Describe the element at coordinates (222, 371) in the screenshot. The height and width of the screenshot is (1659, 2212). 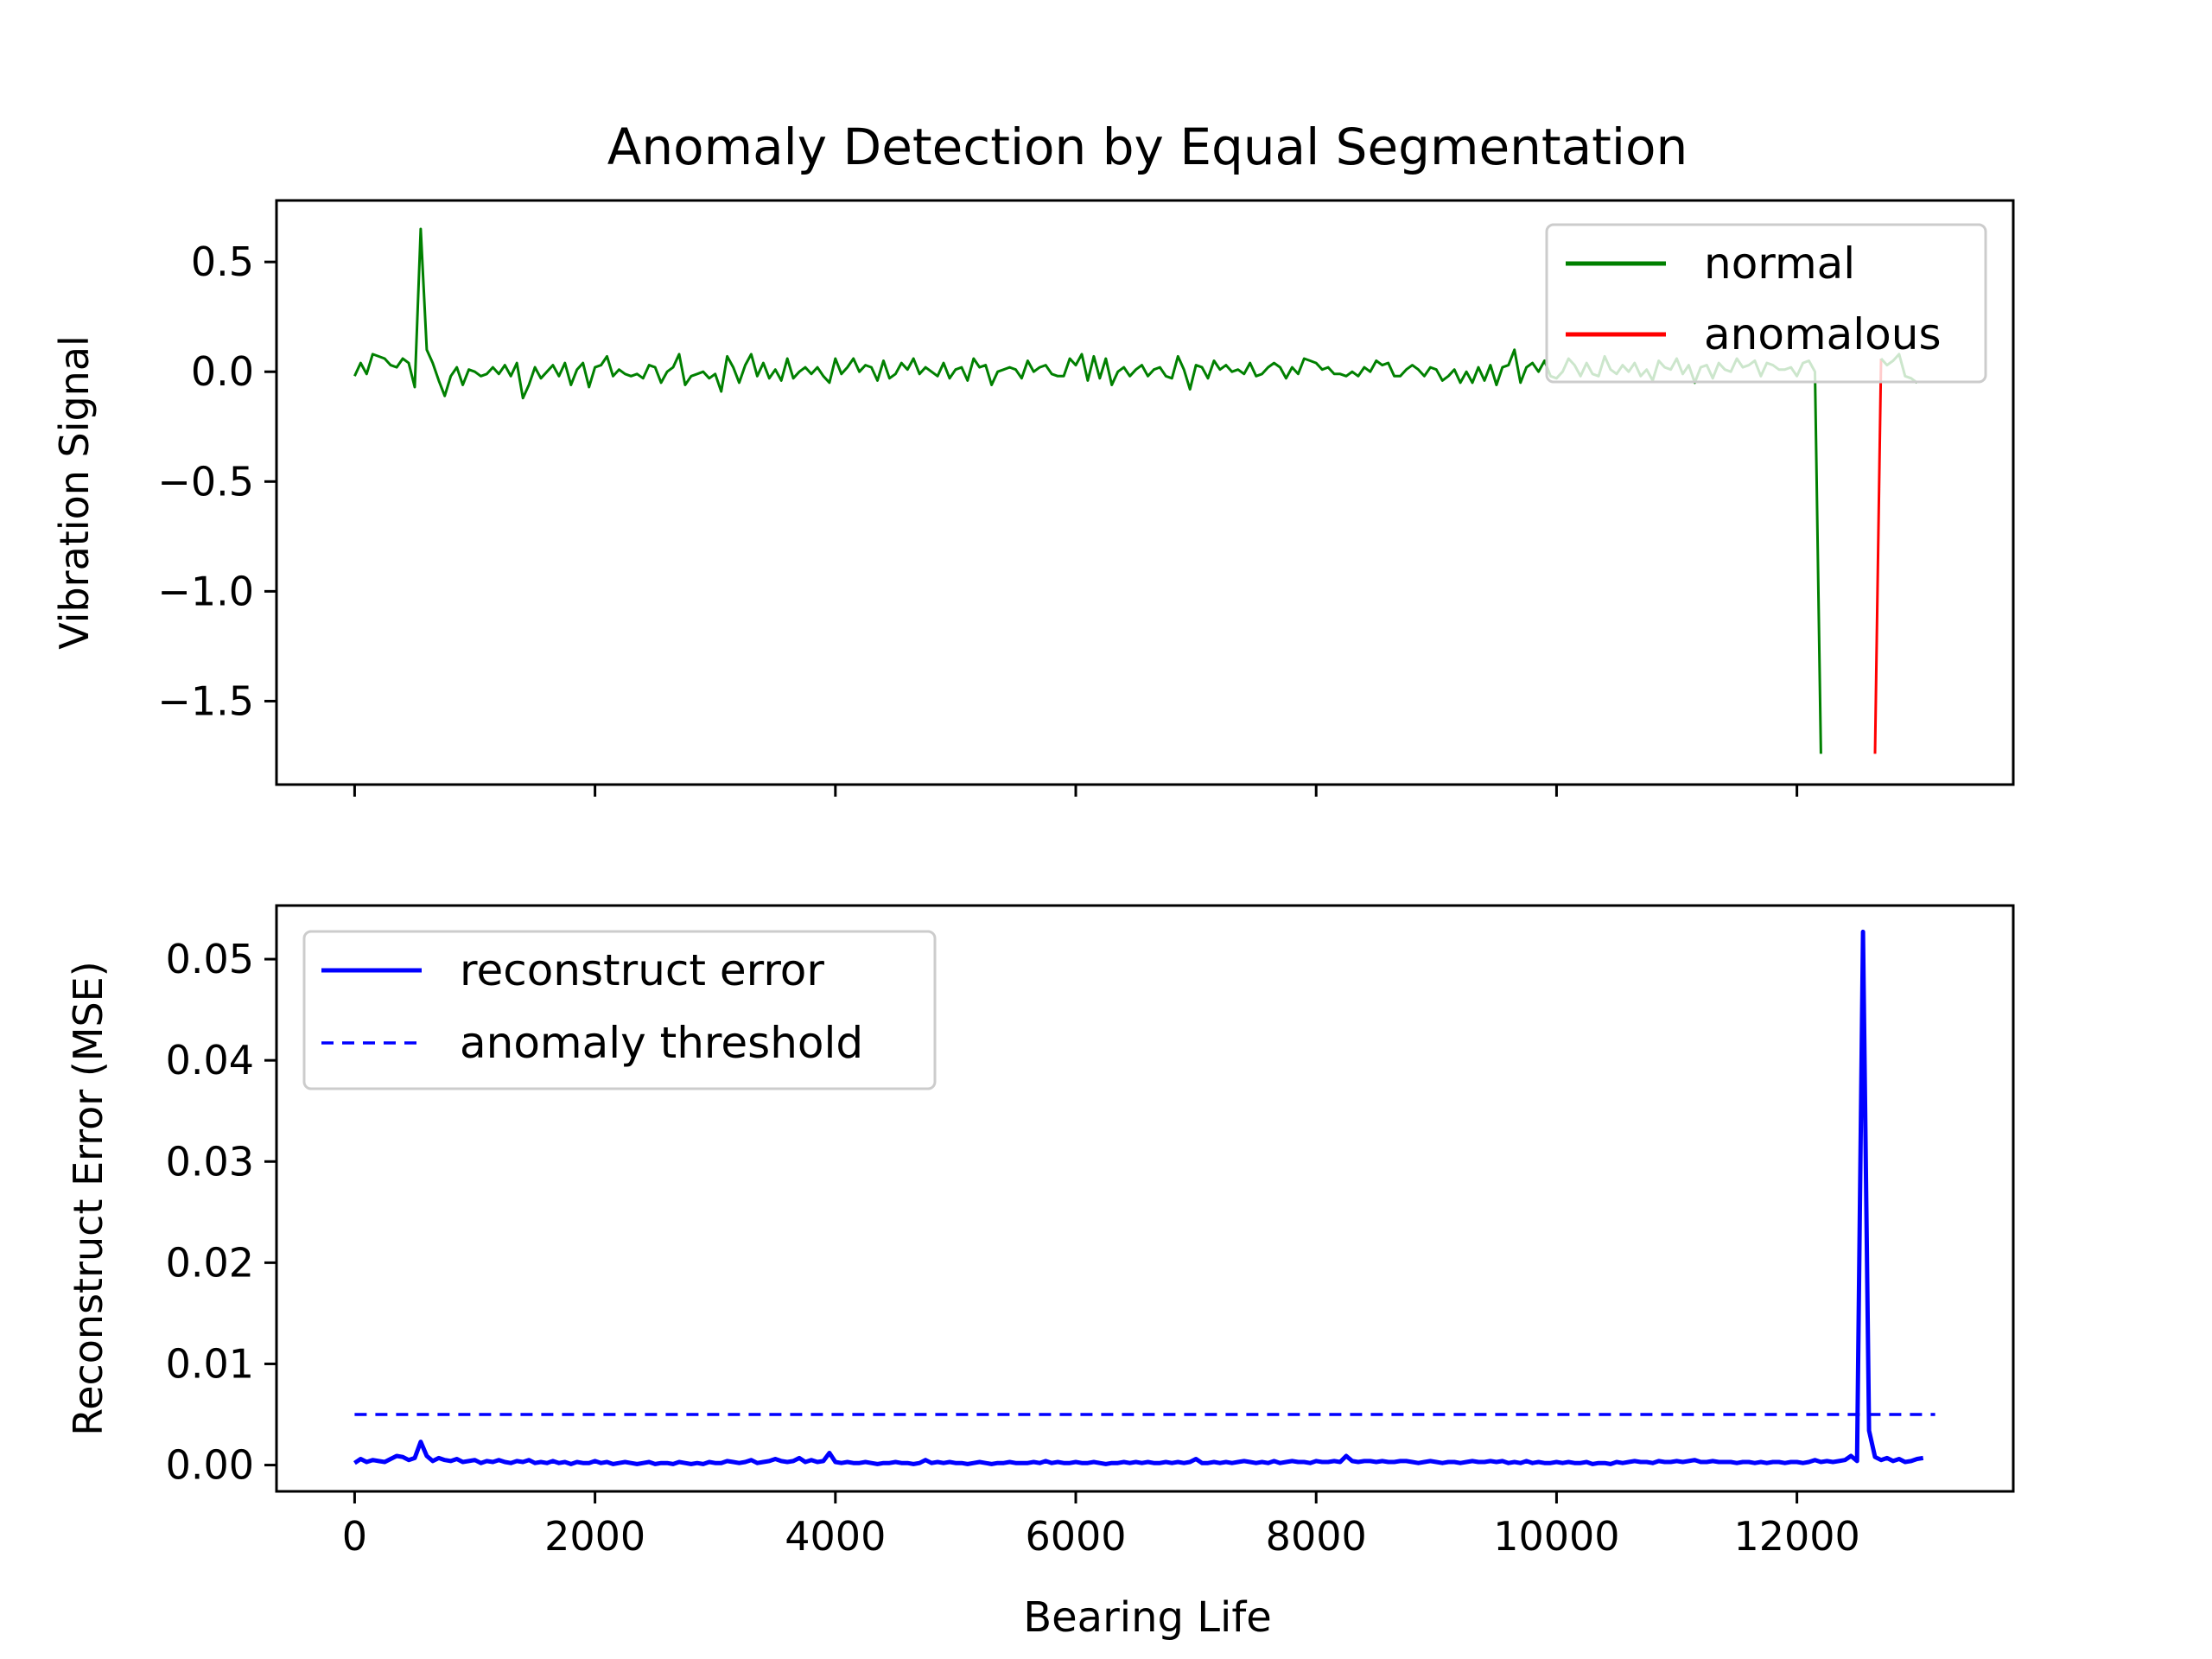
I see `vibration-y-tick-label-1: 0.0` at that location.